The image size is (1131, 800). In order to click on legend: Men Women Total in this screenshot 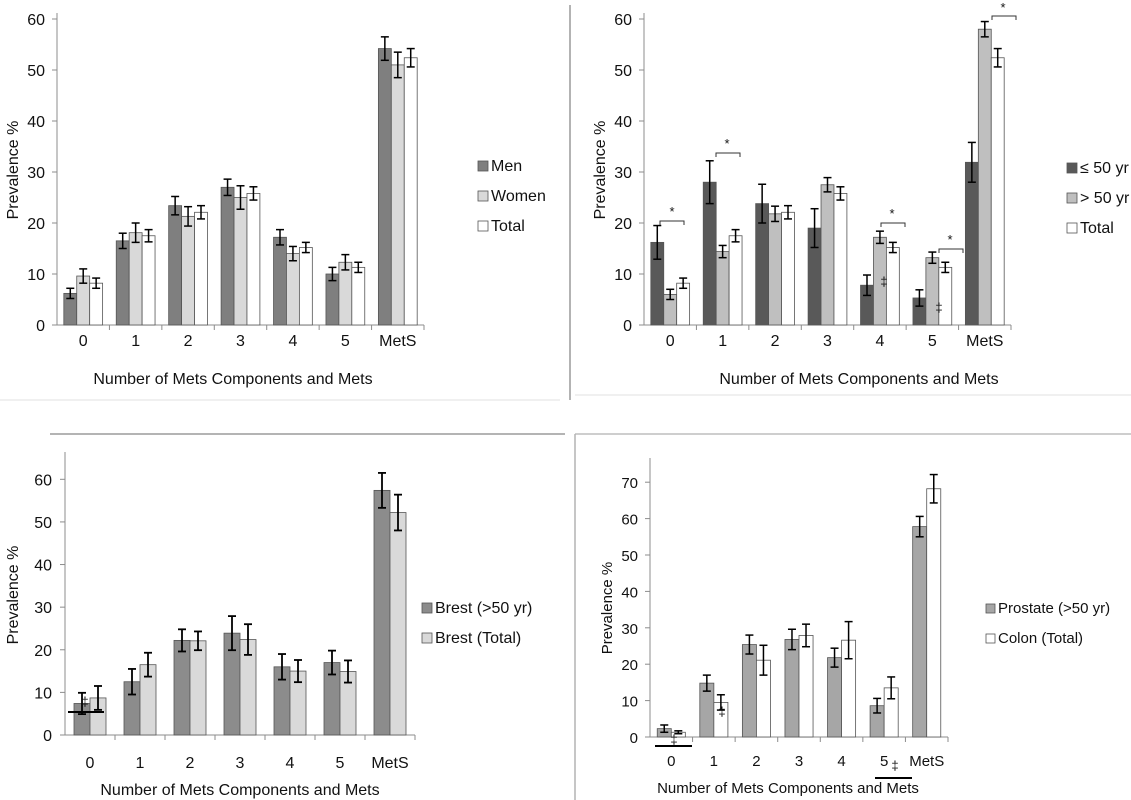, I will do `click(511, 196)`.